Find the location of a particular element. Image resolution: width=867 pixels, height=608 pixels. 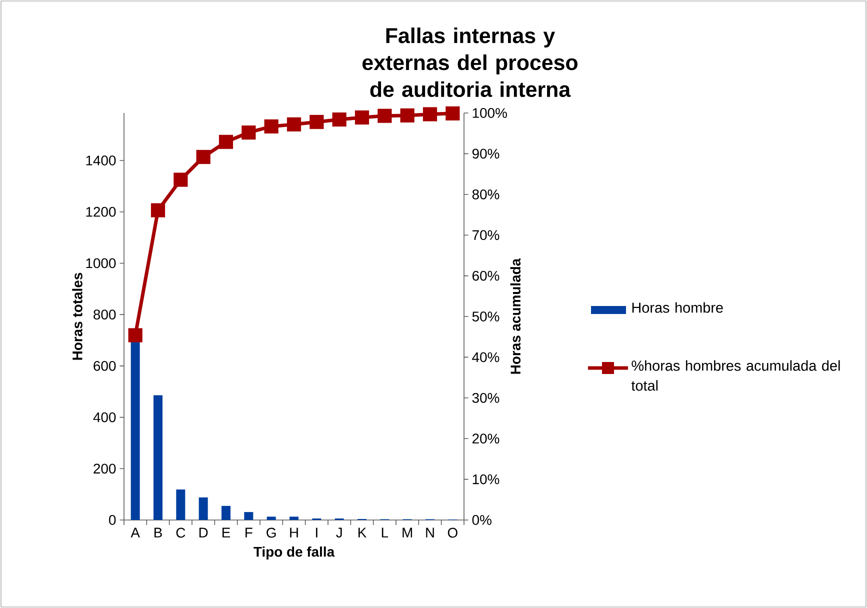

y2-tick-label: 0% is located at coordinates (482, 520).